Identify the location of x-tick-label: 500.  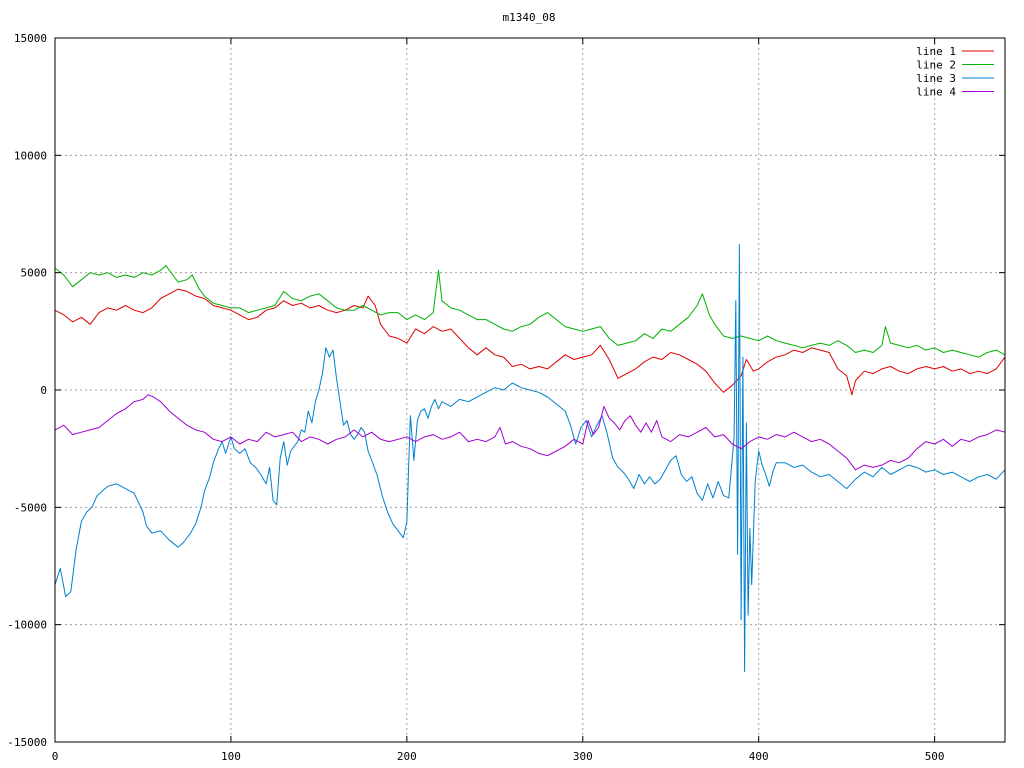
(935, 756).